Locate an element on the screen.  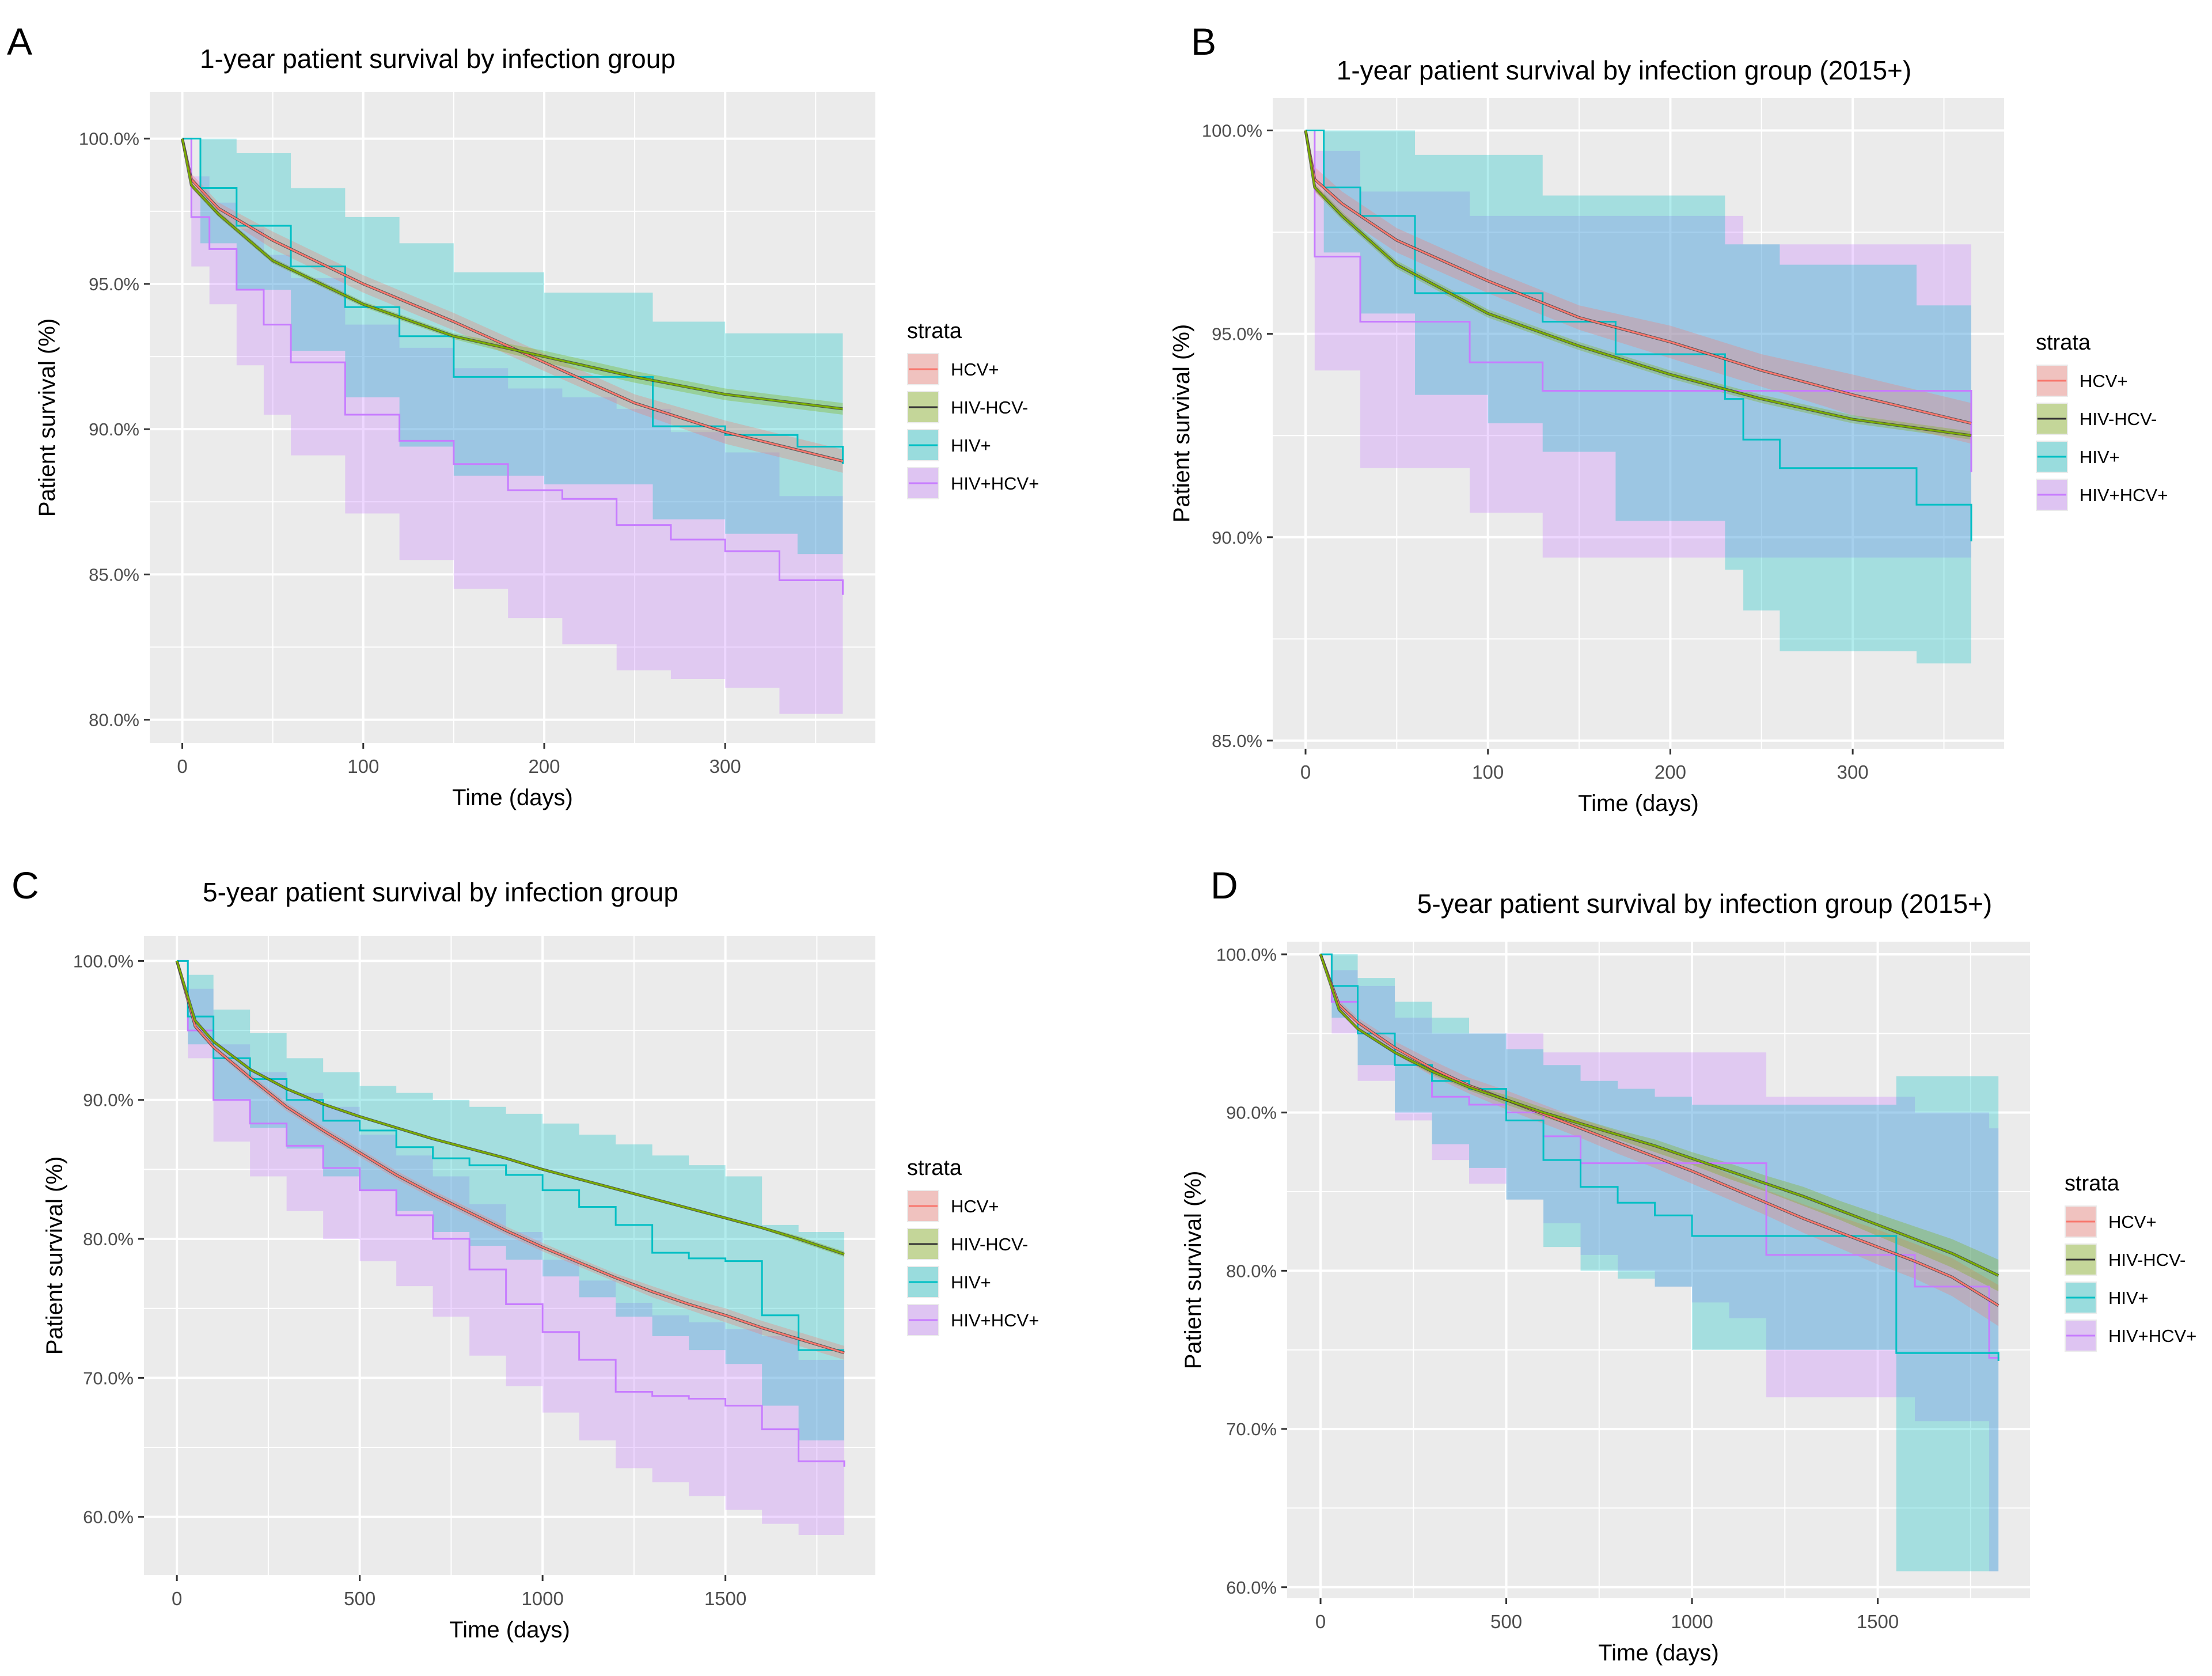
y-tick-label: 95.0% is located at coordinates (114, 284).